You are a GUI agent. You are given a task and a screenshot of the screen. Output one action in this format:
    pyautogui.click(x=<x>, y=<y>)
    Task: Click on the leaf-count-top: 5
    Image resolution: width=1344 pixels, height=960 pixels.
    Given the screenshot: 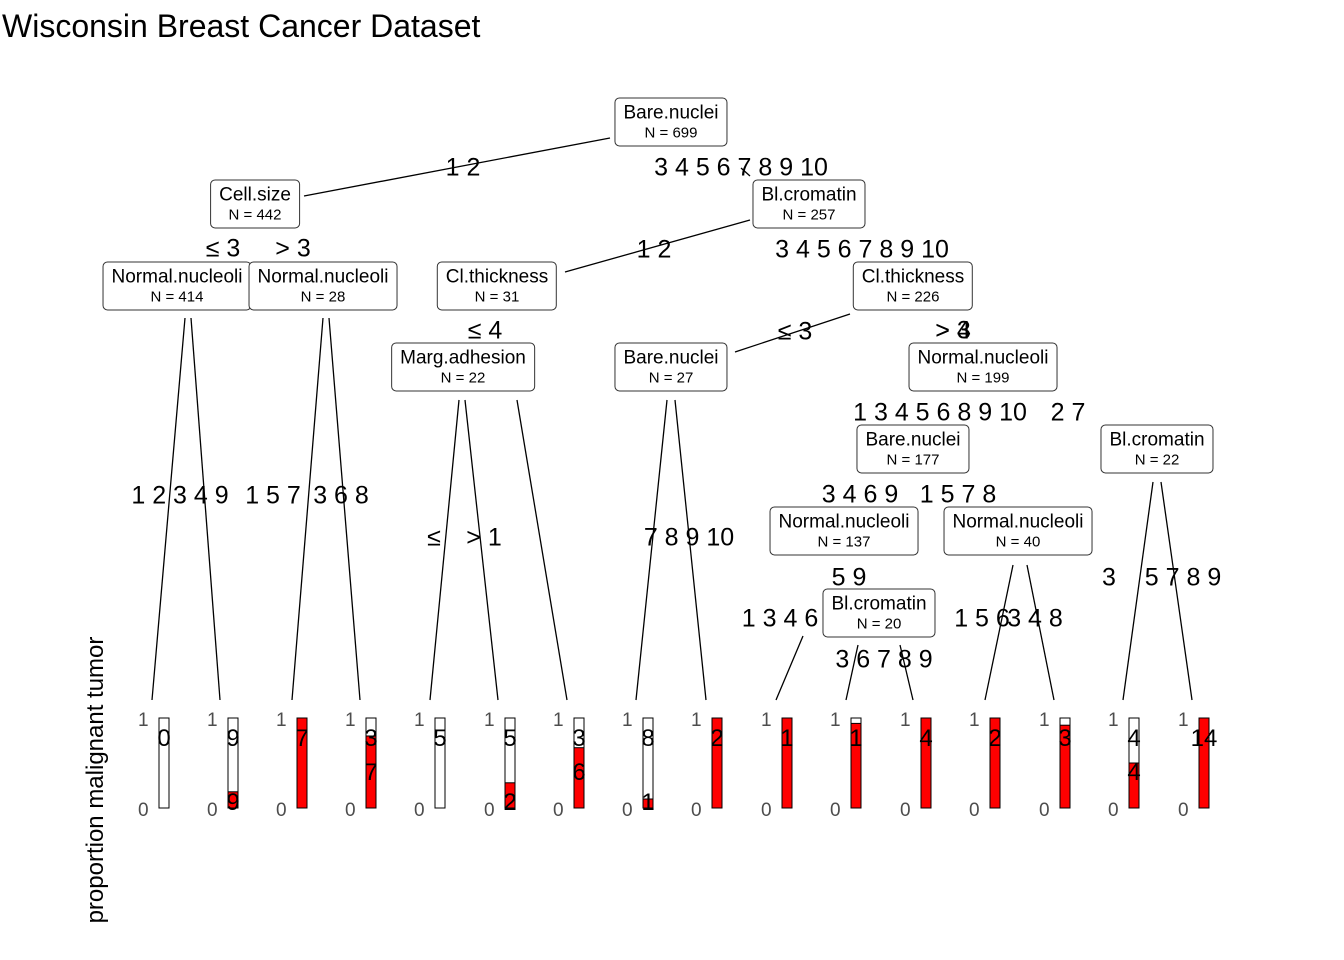 What is the action you would take?
    pyautogui.click(x=509, y=738)
    